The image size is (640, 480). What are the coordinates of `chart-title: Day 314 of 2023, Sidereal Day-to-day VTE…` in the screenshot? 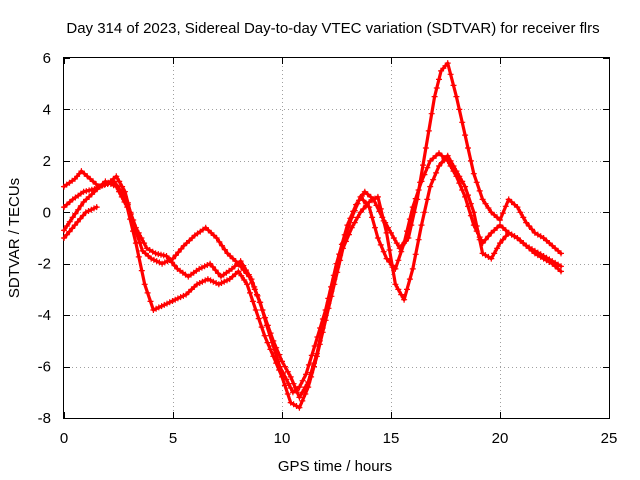 It's located at (332, 28).